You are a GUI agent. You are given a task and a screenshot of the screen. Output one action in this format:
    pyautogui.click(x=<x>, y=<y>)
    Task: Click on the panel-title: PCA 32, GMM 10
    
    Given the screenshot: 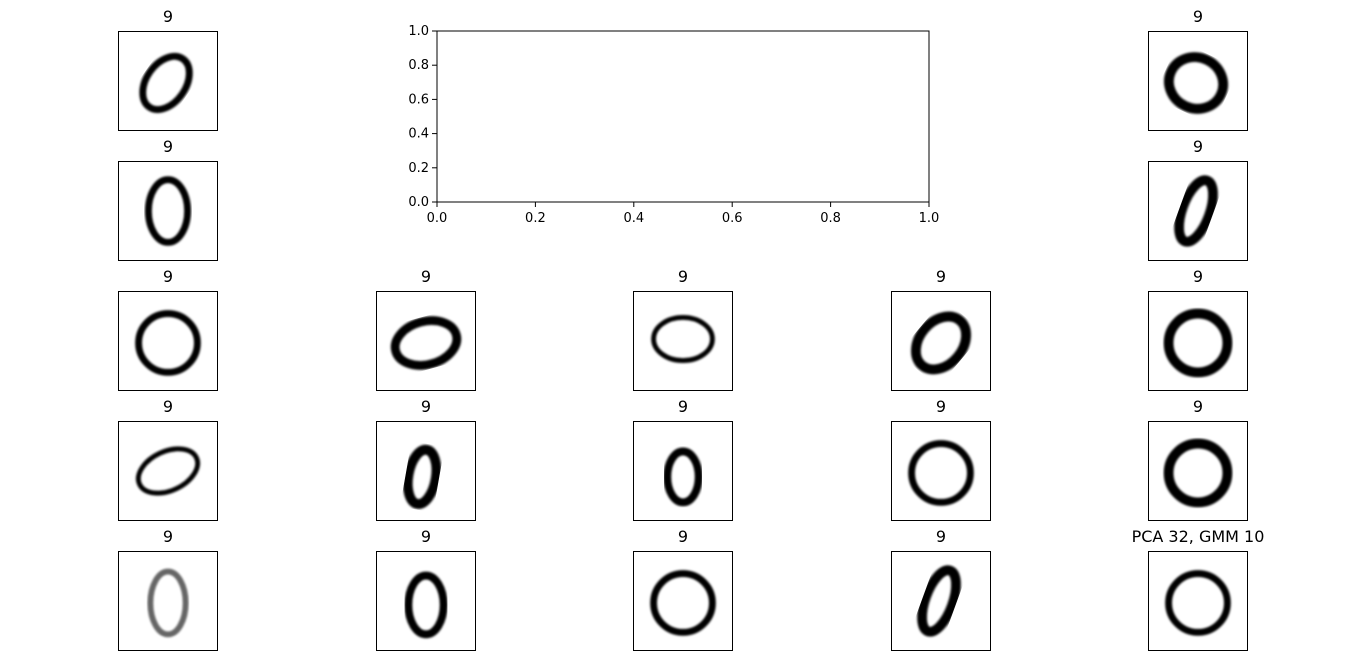 What is the action you would take?
    pyautogui.click(x=1198, y=536)
    